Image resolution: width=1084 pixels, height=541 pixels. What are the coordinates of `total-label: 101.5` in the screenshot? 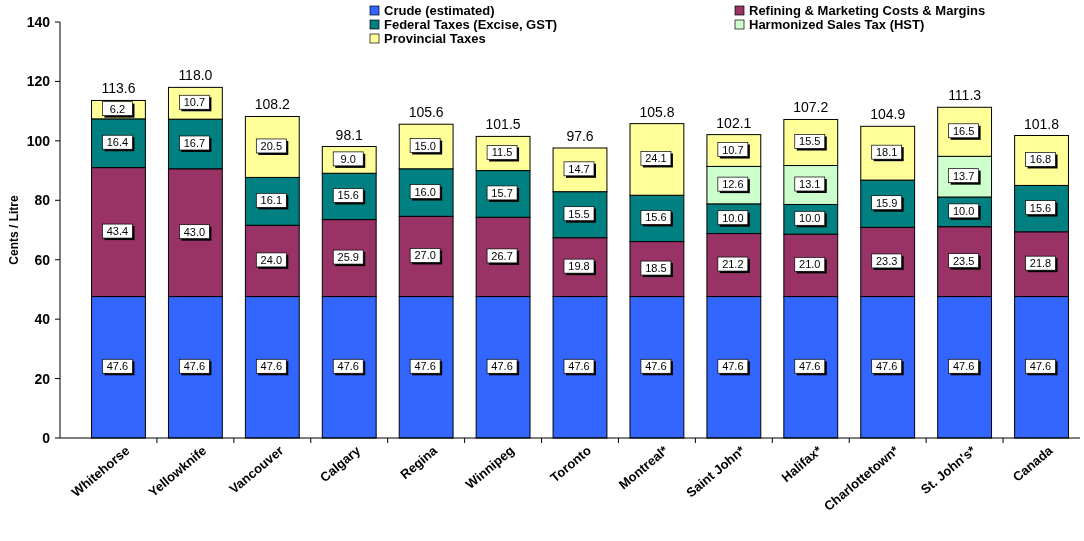 It's located at (503, 124).